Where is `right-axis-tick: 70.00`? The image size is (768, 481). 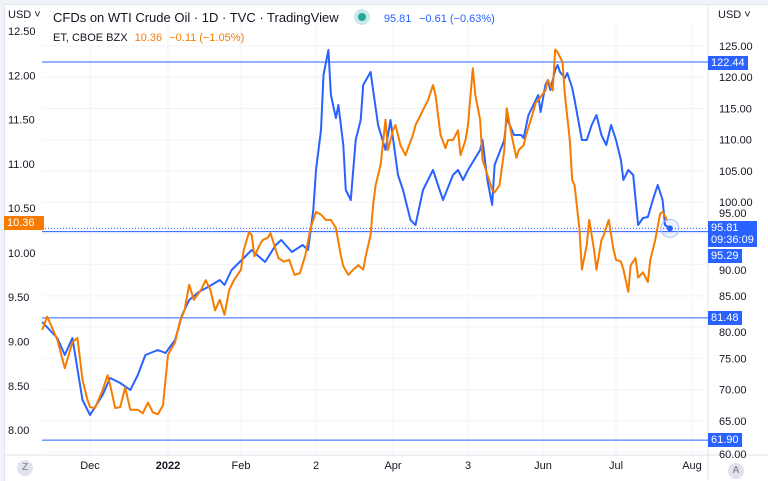
right-axis-tick: 70.00 is located at coordinates (733, 391).